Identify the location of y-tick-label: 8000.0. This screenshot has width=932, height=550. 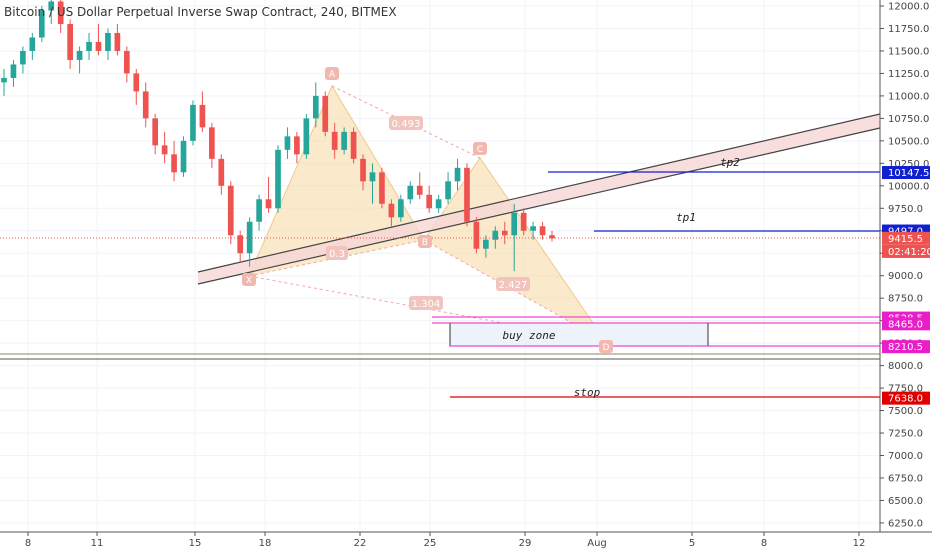
(905, 366).